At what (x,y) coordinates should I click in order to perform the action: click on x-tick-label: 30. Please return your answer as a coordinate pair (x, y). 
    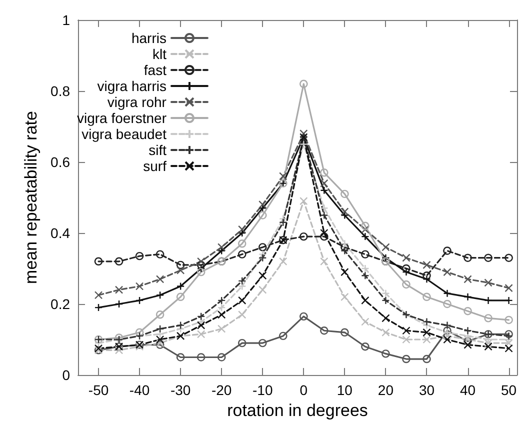
    Looking at the image, I should click on (426, 390).